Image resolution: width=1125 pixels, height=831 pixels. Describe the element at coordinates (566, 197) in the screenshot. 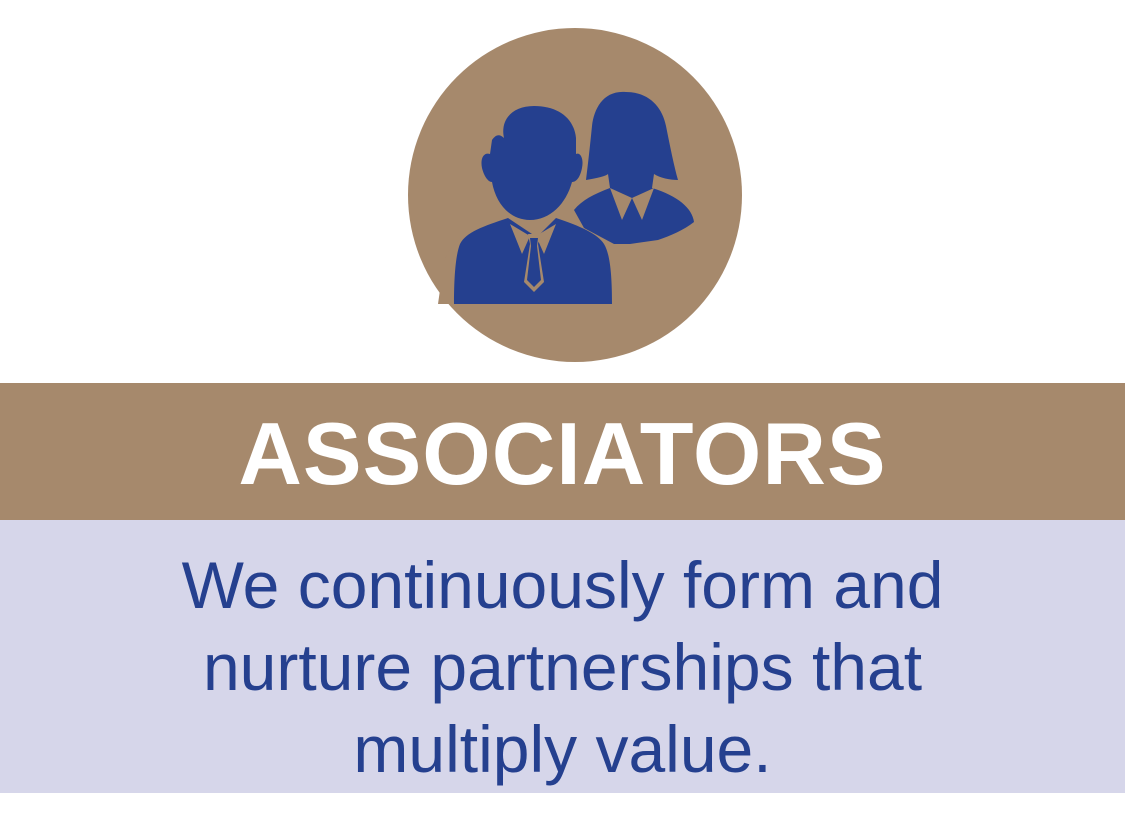

I see `people-icon` at that location.